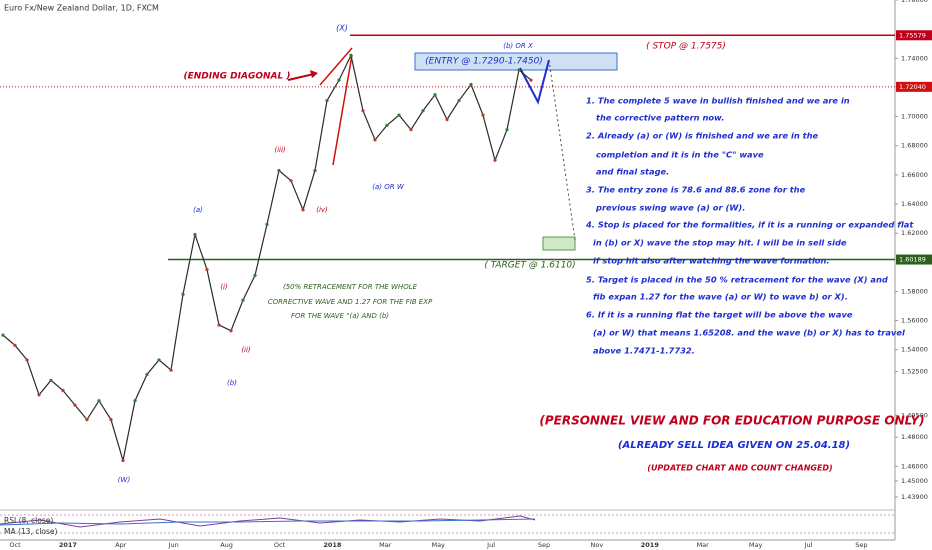 Image resolution: width=932 pixels, height=550 pixels. Describe the element at coordinates (280, 545) in the screenshot. I see `x-tick-label: Oct` at that location.